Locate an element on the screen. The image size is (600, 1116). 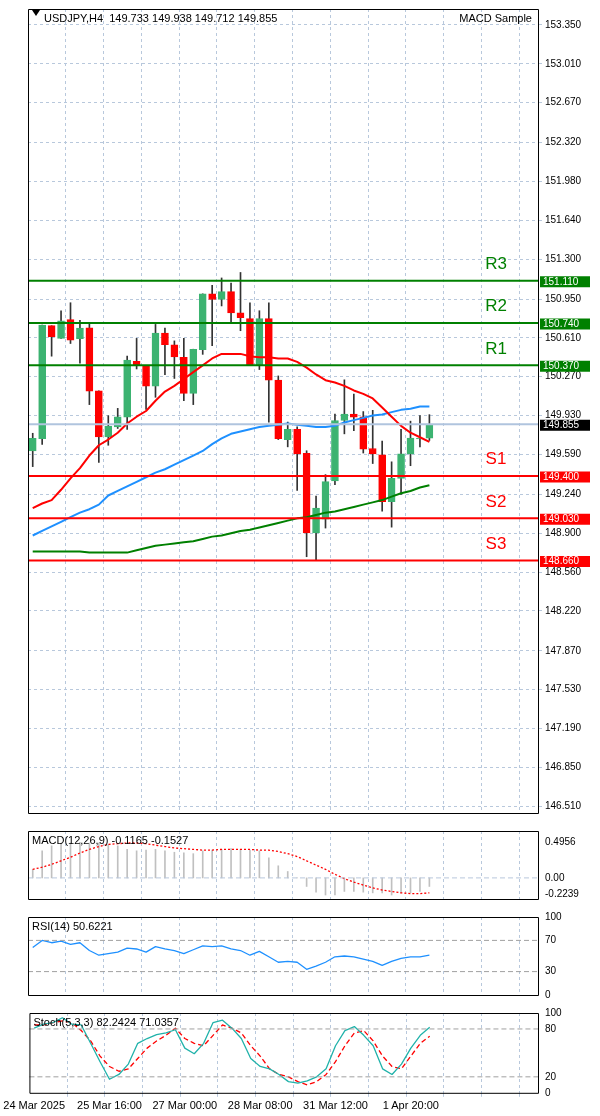
y-tick-label: 20 is located at coordinates (551, 1076).